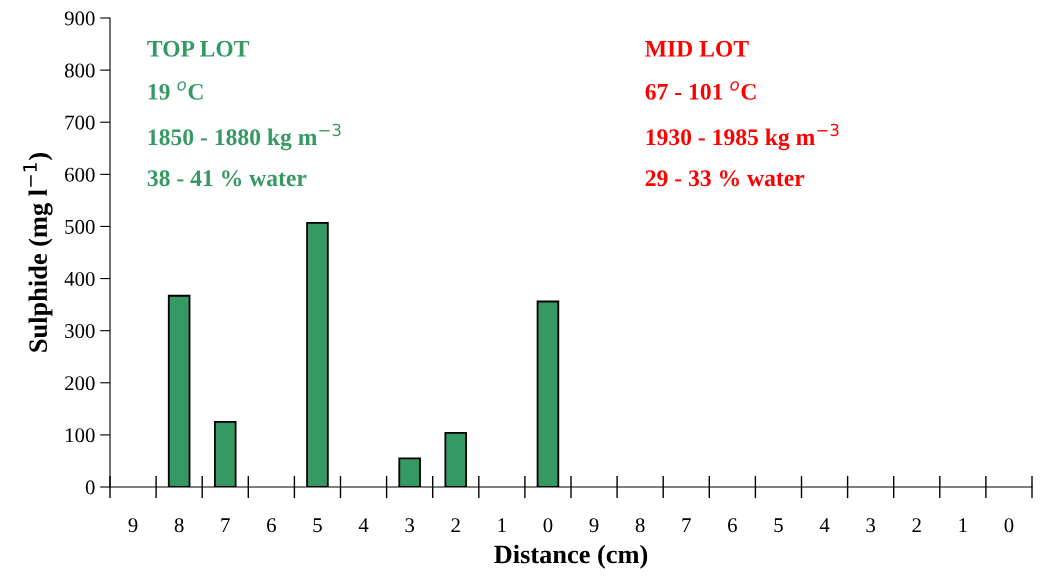 The width and height of the screenshot is (1047, 579). I want to click on annotation: 29 - 33 % water, so click(725, 178).